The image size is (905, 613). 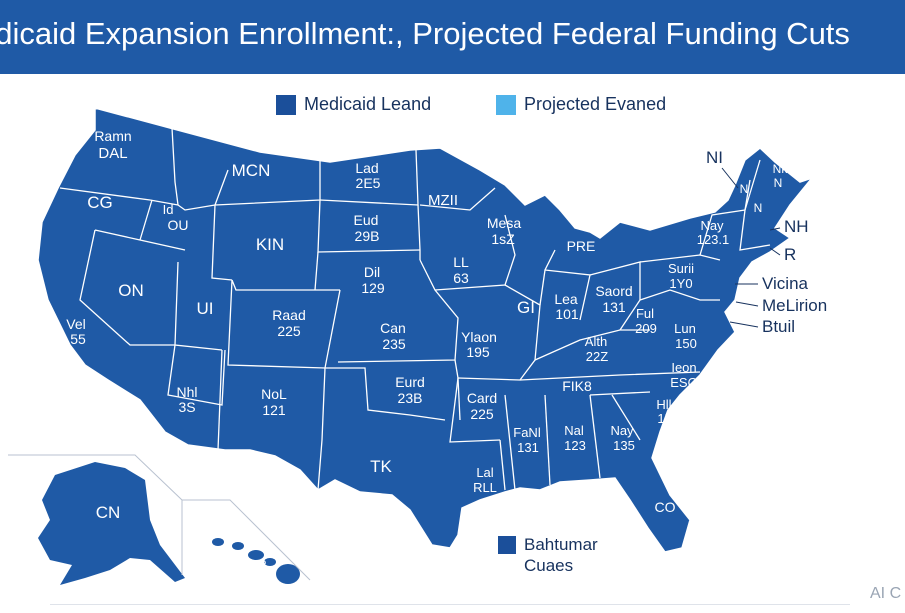 What do you see at coordinates (681, 268) in the screenshot?
I see `label-pa-1: Surii` at bounding box center [681, 268].